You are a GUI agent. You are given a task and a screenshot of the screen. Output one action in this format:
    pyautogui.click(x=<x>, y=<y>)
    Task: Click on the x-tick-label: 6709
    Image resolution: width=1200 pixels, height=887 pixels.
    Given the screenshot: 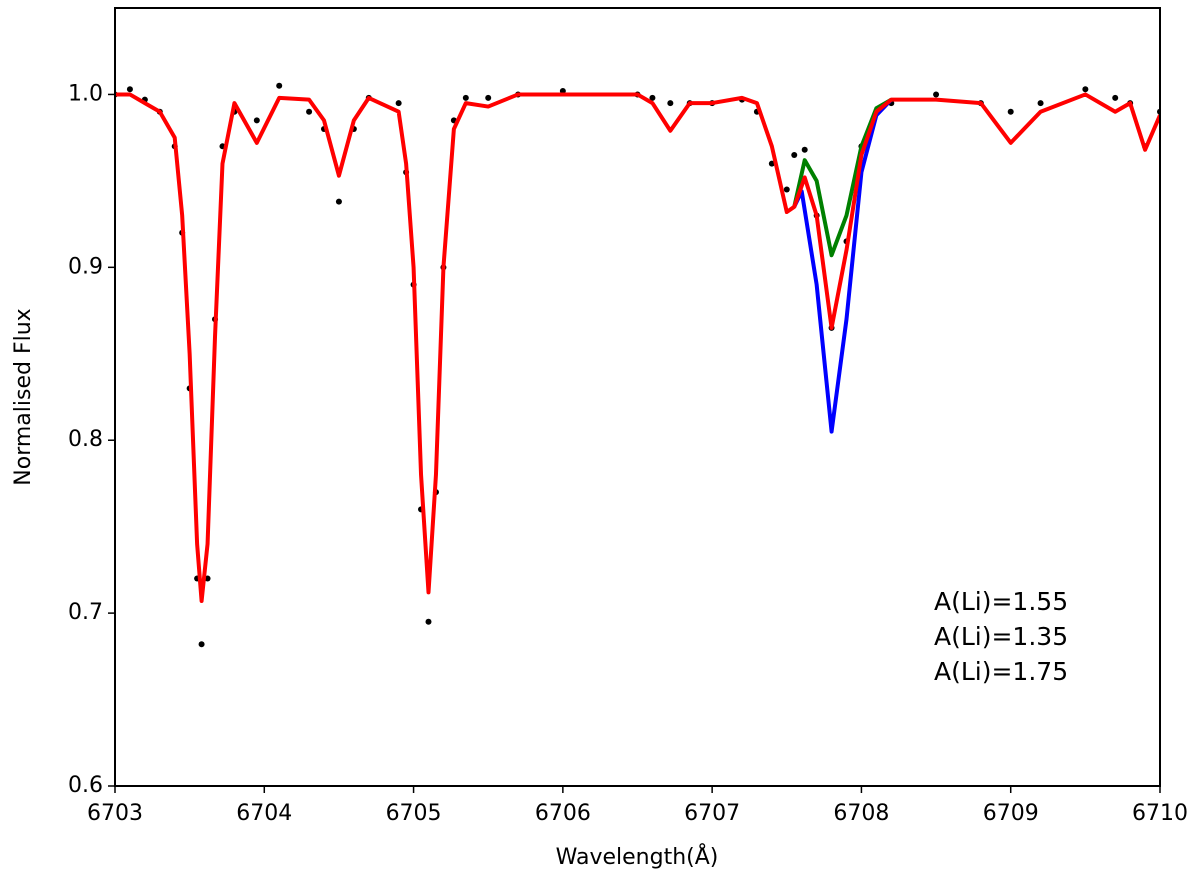 What is the action you would take?
    pyautogui.click(x=1011, y=813)
    